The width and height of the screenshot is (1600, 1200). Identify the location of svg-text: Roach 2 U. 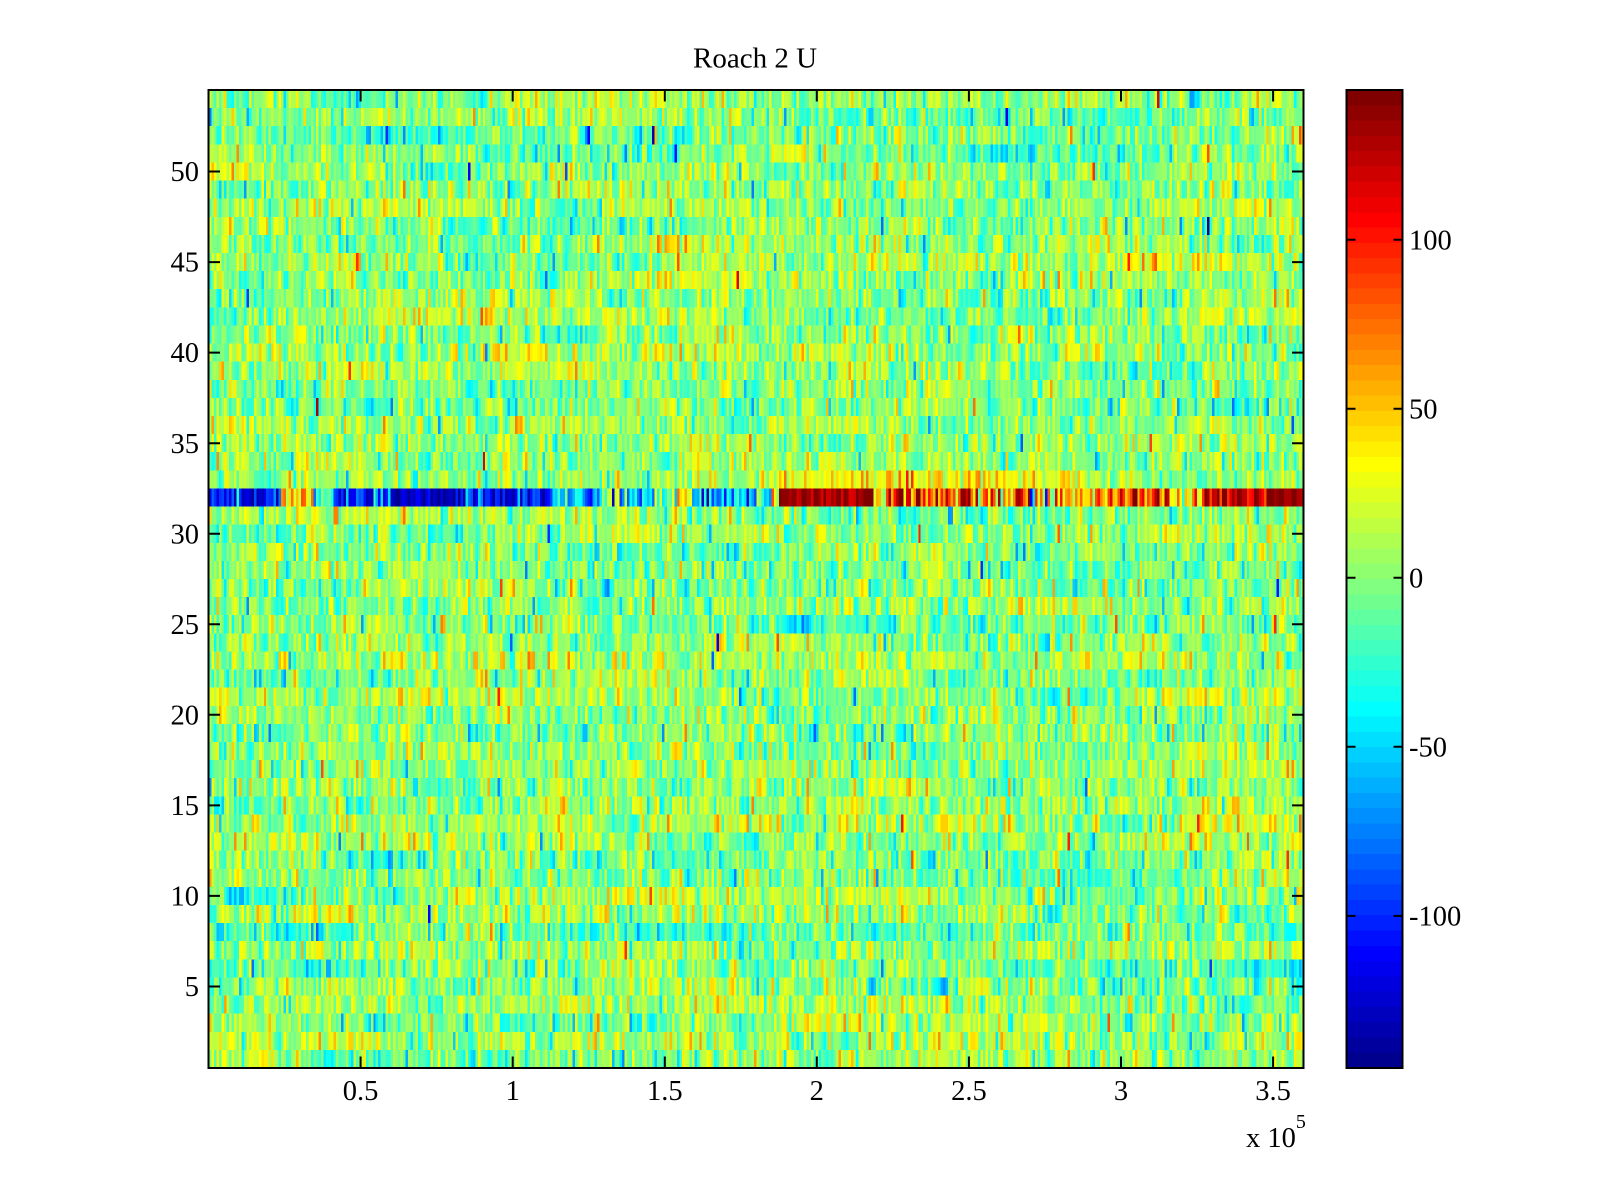
(755, 59).